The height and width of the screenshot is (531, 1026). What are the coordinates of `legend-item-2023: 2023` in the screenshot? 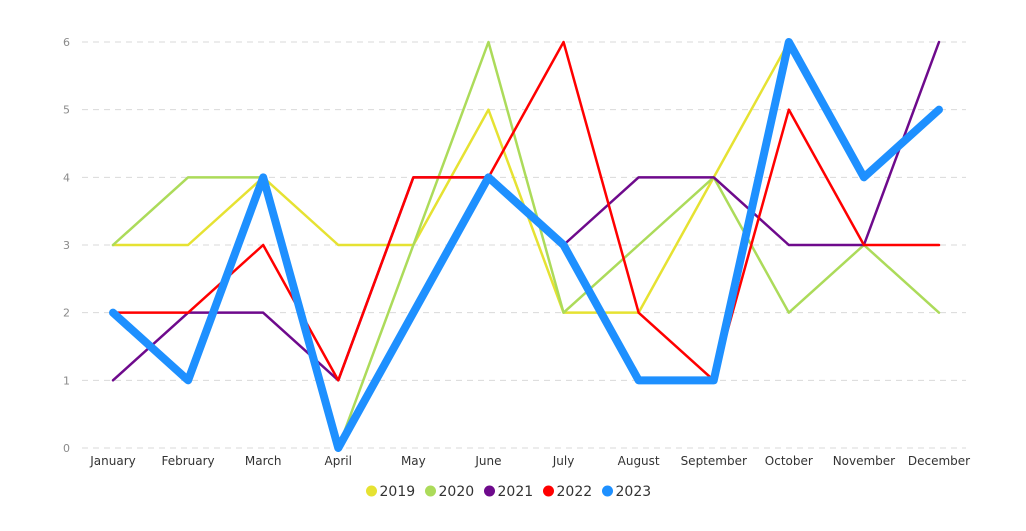 It's located at (626, 492).